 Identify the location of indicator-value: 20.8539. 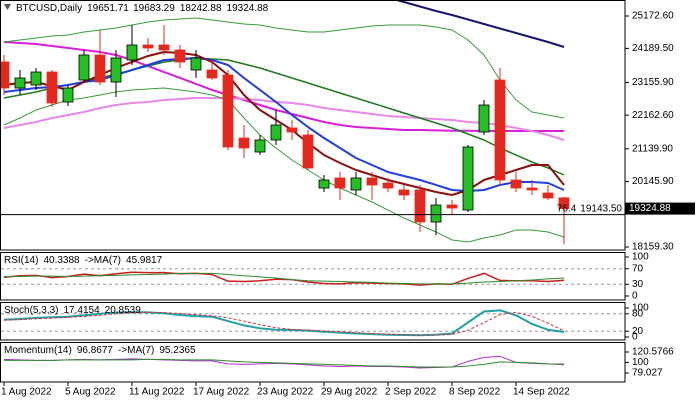
(123, 310).